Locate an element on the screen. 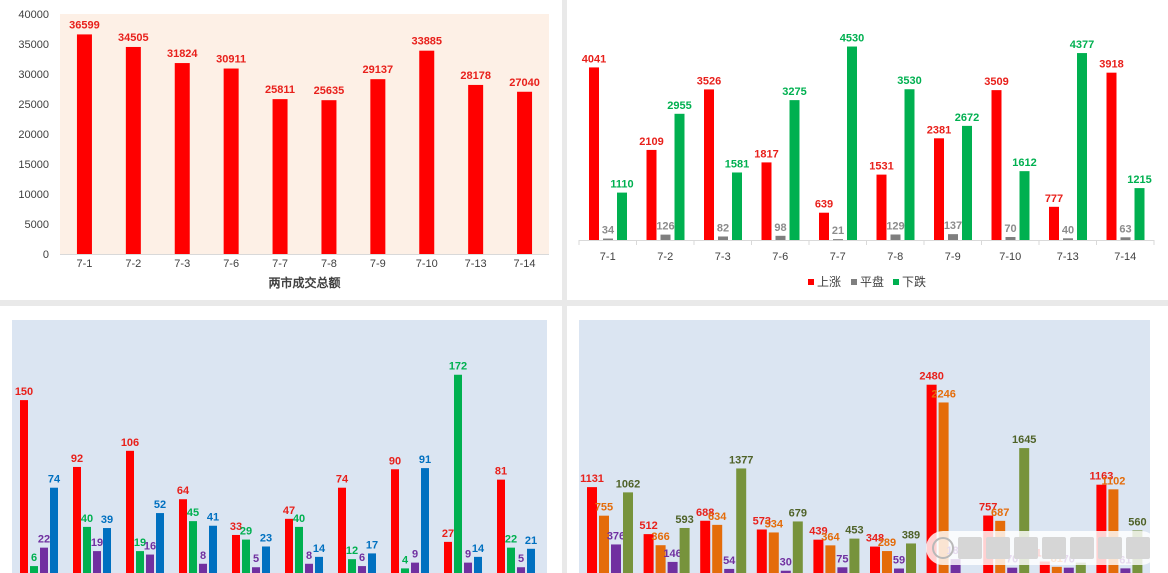 The width and height of the screenshot is (1168, 573). watermark-overlay is located at coordinates (1042, 548).